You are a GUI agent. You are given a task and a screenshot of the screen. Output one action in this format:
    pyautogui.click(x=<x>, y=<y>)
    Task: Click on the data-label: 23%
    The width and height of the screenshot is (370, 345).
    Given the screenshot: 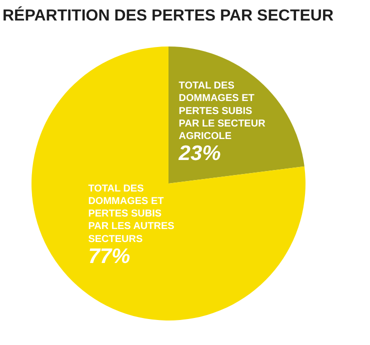 What is the action you would take?
    pyautogui.click(x=200, y=154)
    